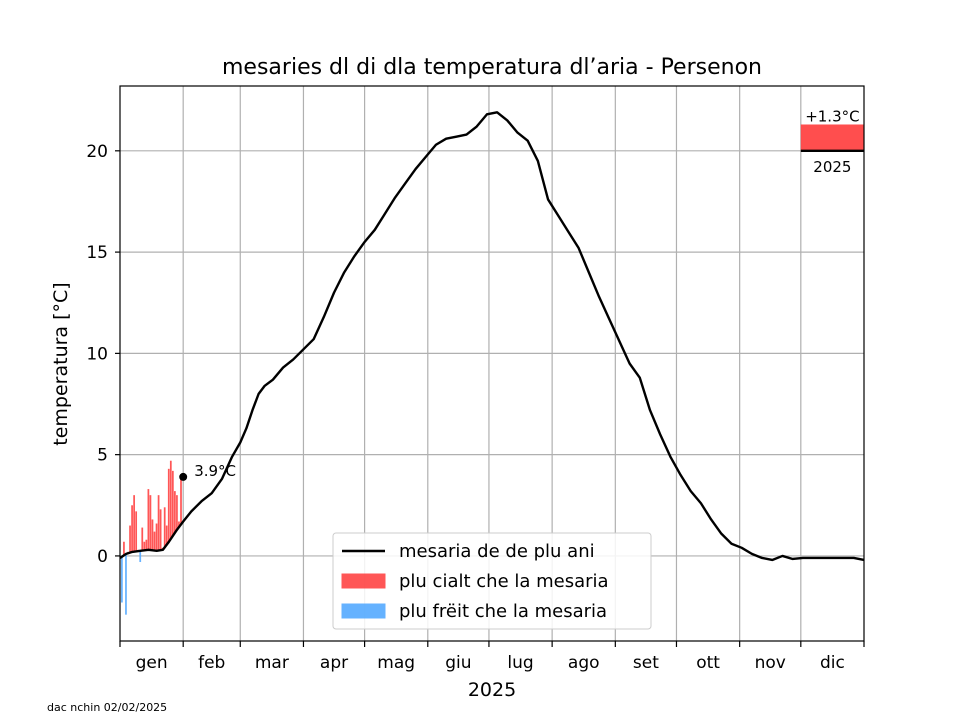 This screenshot has width=960, height=720. I want to click on x-tick-label-feb: feb, so click(211, 663).